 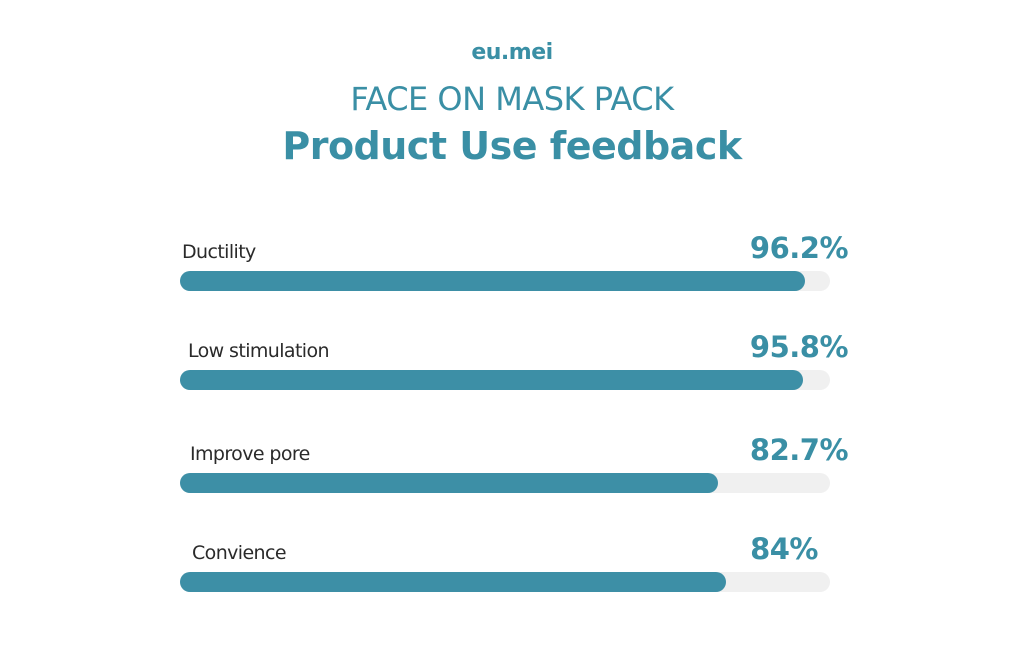 What do you see at coordinates (799, 347) in the screenshot?
I see `bar-value-label: 95.8%` at bounding box center [799, 347].